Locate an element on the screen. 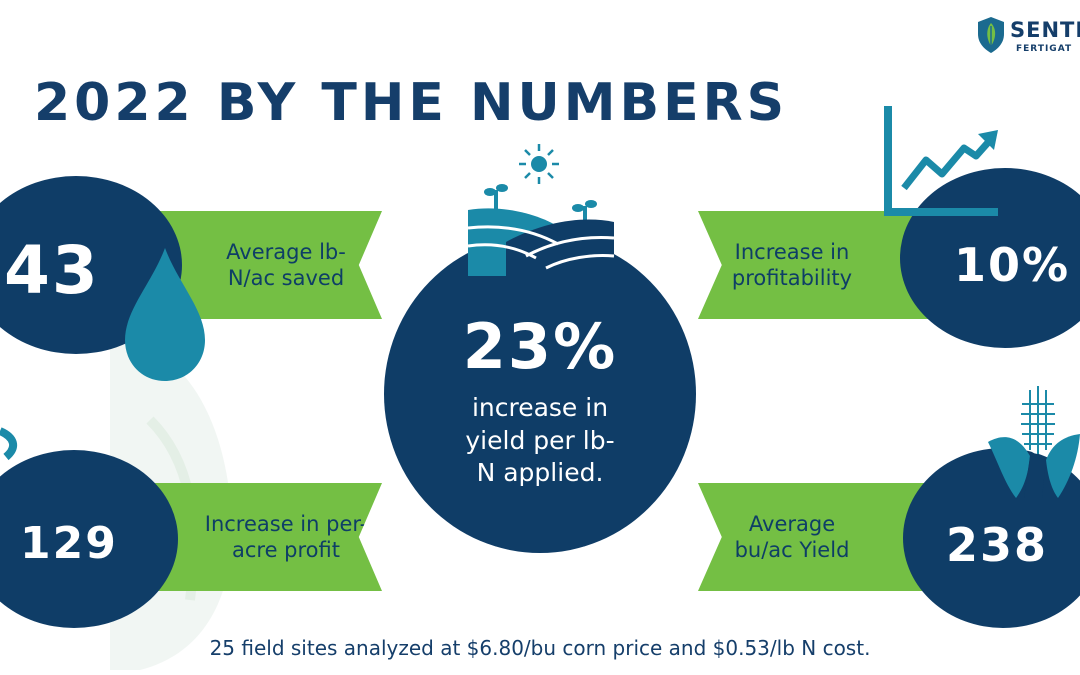 This screenshot has height=675, width=1080. stat-banner-avg-yield: Average bu/ac Yield is located at coordinates (817, 537).